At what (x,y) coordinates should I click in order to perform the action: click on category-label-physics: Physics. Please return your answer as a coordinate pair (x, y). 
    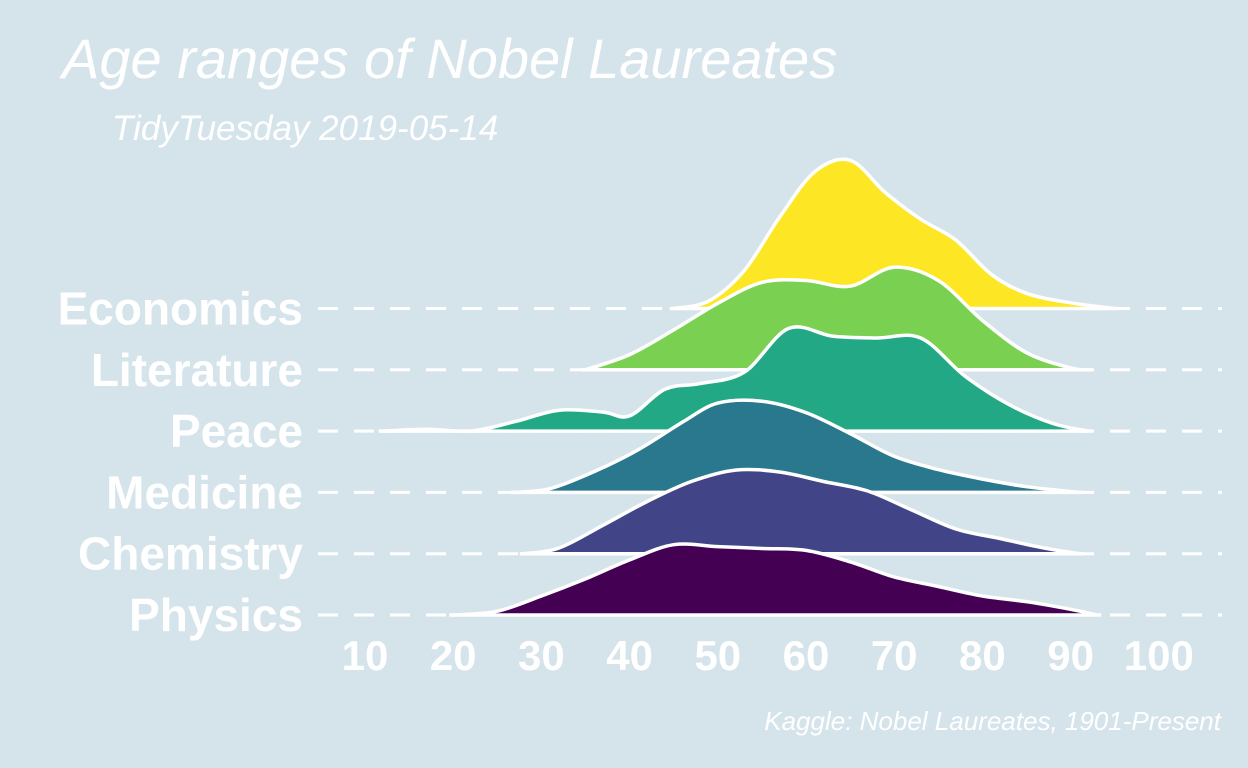
    Looking at the image, I should click on (216, 615).